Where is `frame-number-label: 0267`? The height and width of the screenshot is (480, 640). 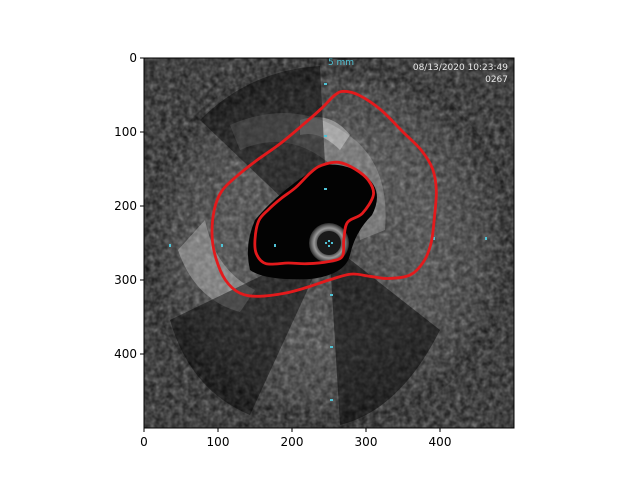
frame-number-label: 0267 is located at coordinates (496, 80).